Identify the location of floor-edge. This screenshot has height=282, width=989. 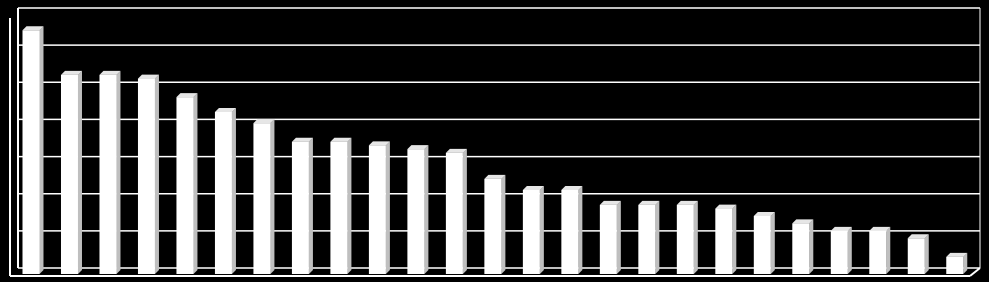
(975, 272).